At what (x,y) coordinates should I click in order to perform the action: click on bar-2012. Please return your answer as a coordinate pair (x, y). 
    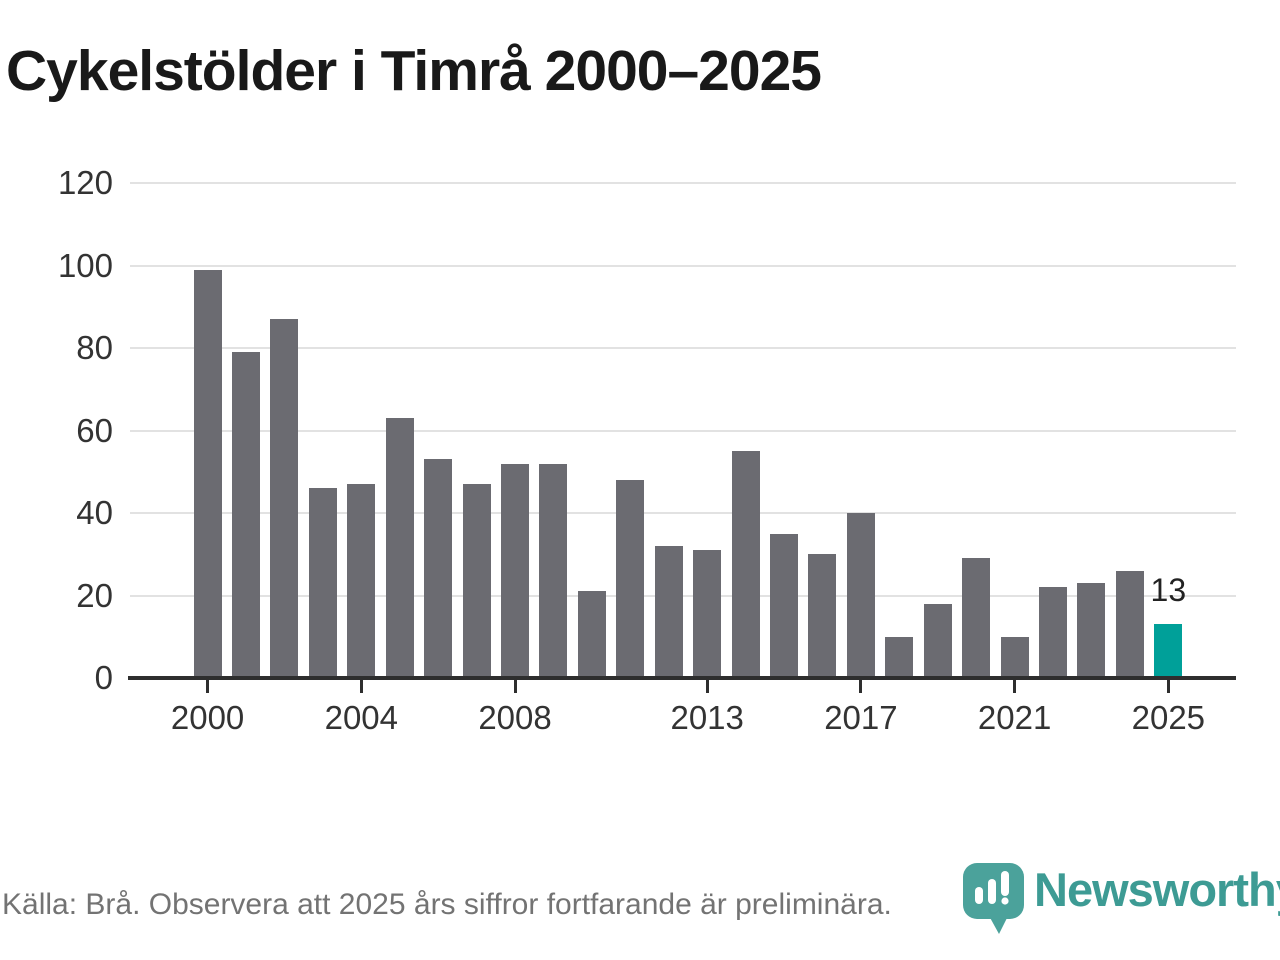
    Looking at the image, I should click on (668, 612).